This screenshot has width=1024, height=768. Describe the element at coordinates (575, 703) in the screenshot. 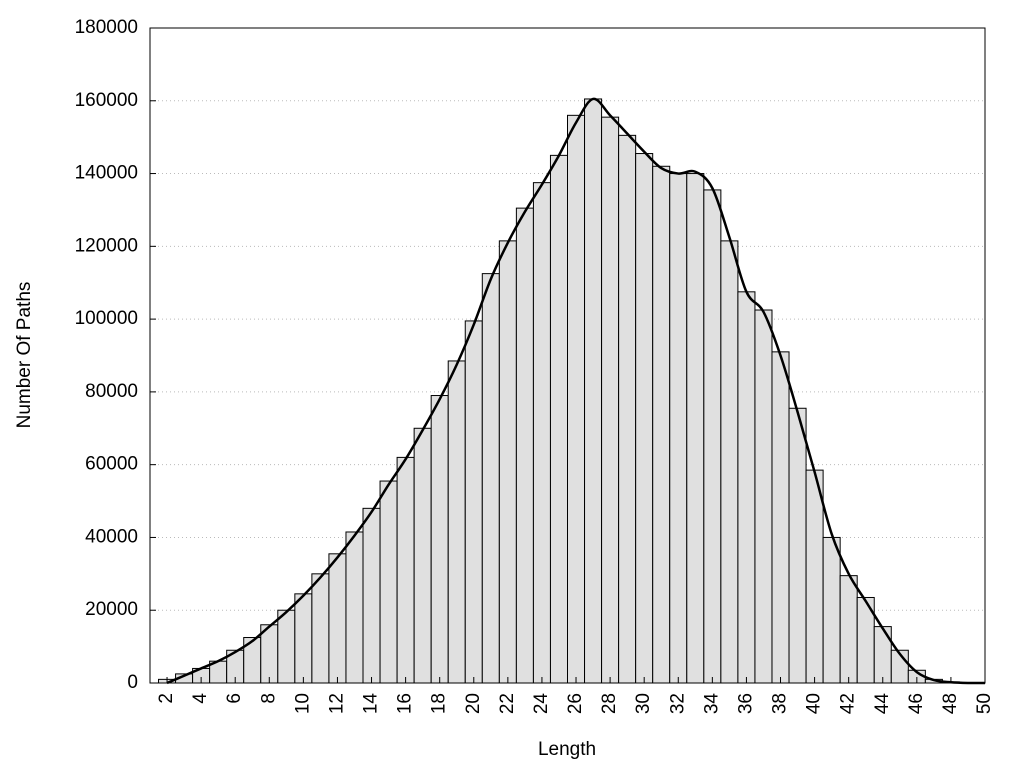

I see `x-tick-label: 26` at that location.